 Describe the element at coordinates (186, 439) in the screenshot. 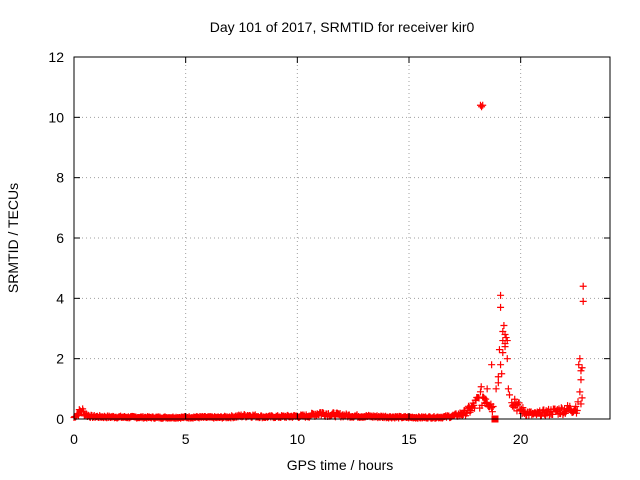

I see `x-tick-label: 5` at that location.